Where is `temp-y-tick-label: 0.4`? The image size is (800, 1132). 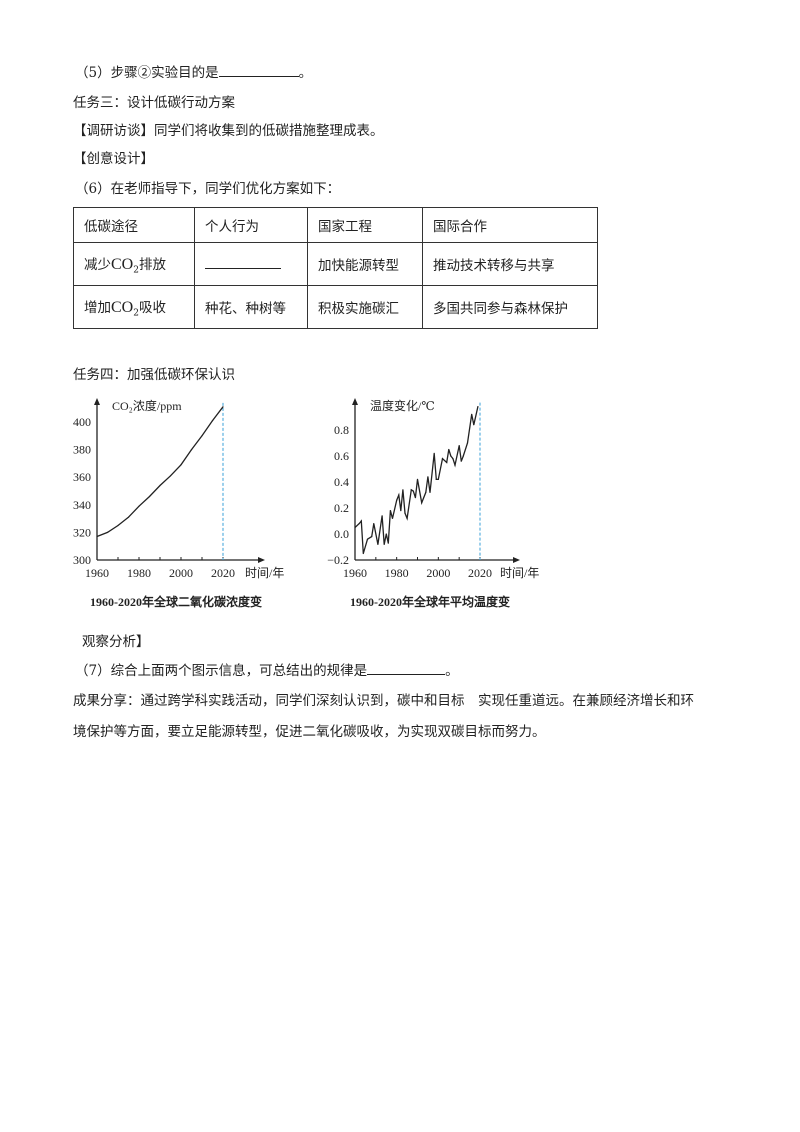
temp-y-tick-label: 0.4 is located at coordinates (341, 482).